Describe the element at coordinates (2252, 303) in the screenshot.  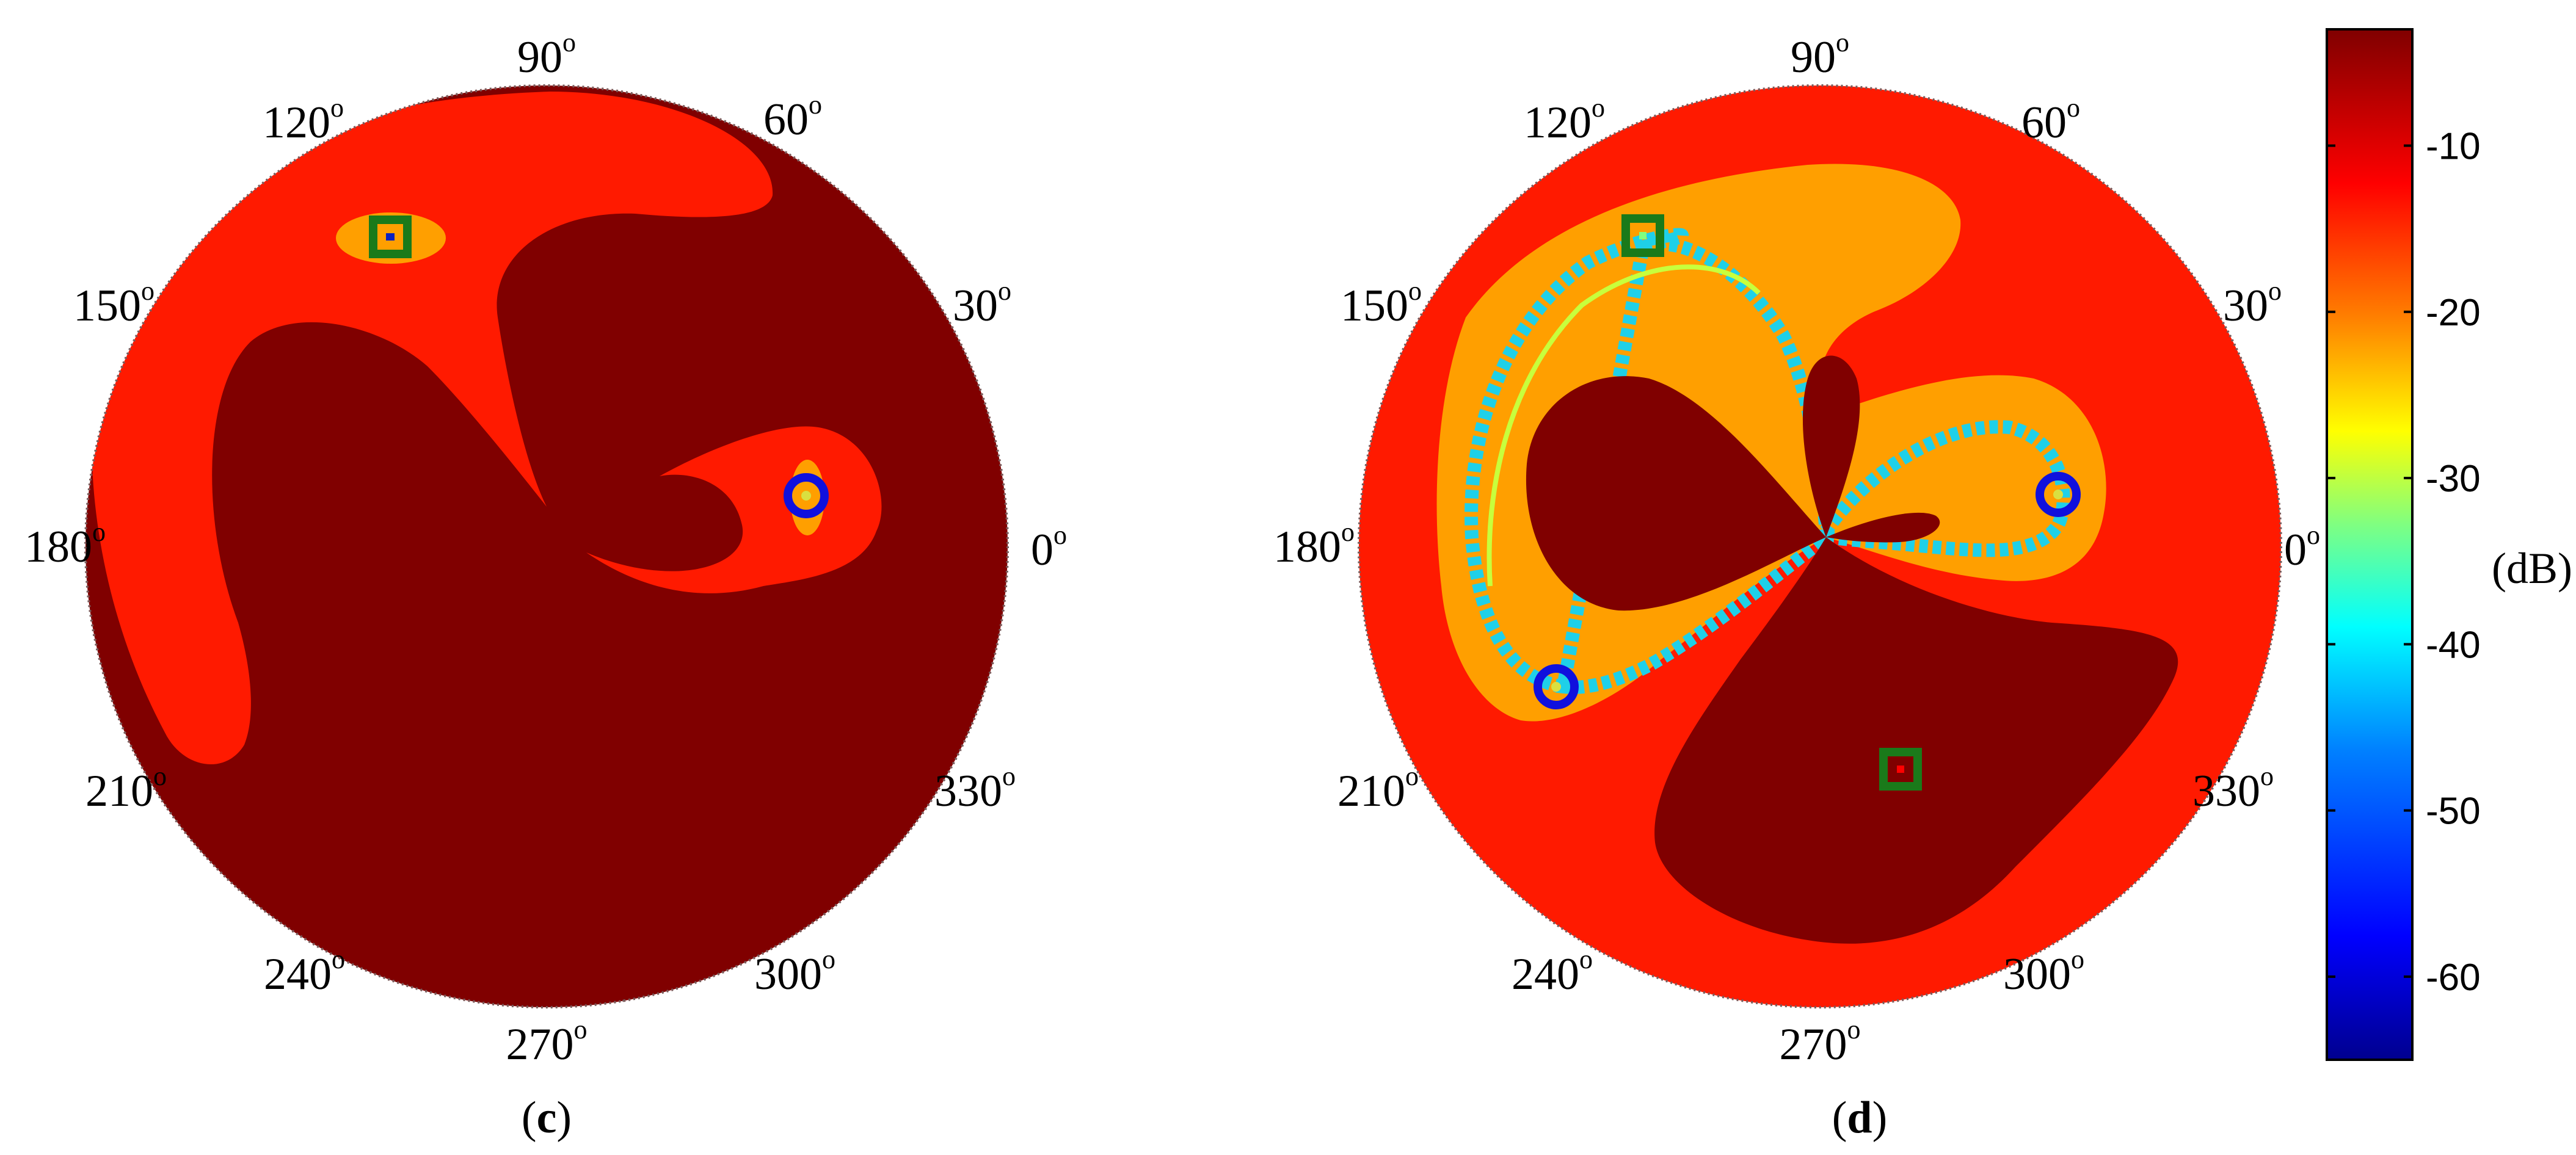
I see `panel-d-angle-30: 30o` at that location.